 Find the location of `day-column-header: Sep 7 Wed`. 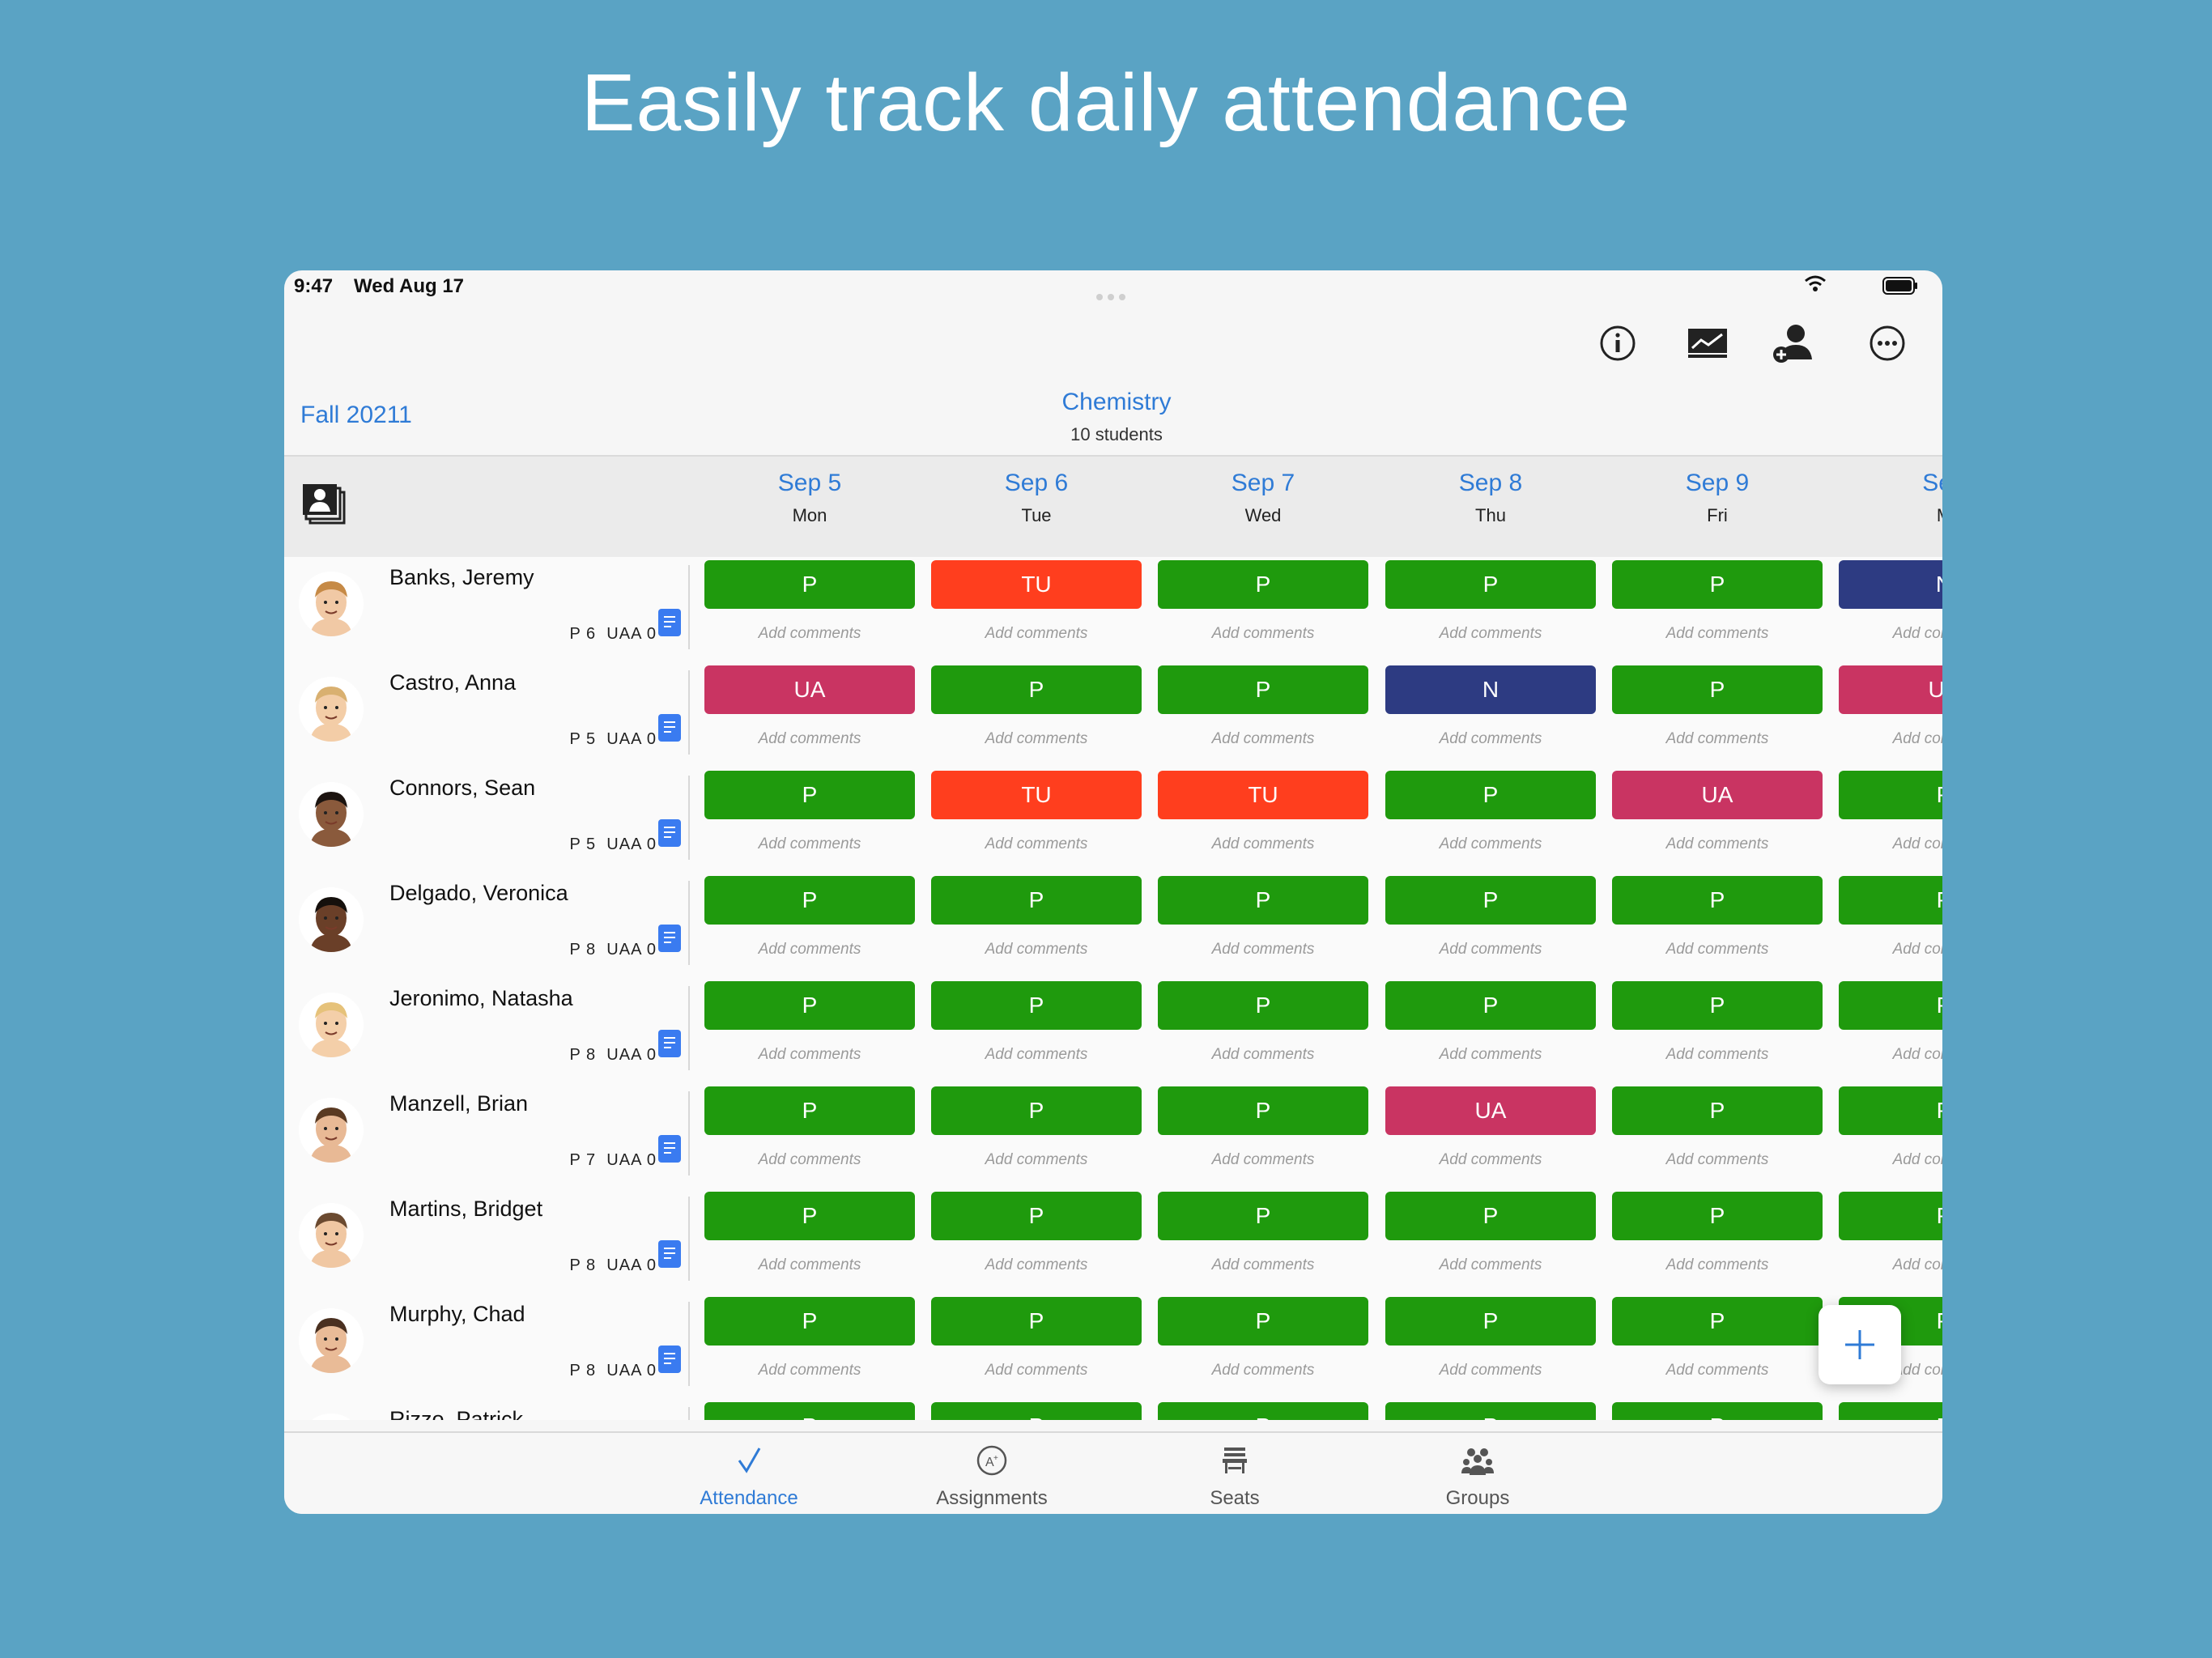

day-column-header: Sep 7 Wed is located at coordinates (1263, 498).